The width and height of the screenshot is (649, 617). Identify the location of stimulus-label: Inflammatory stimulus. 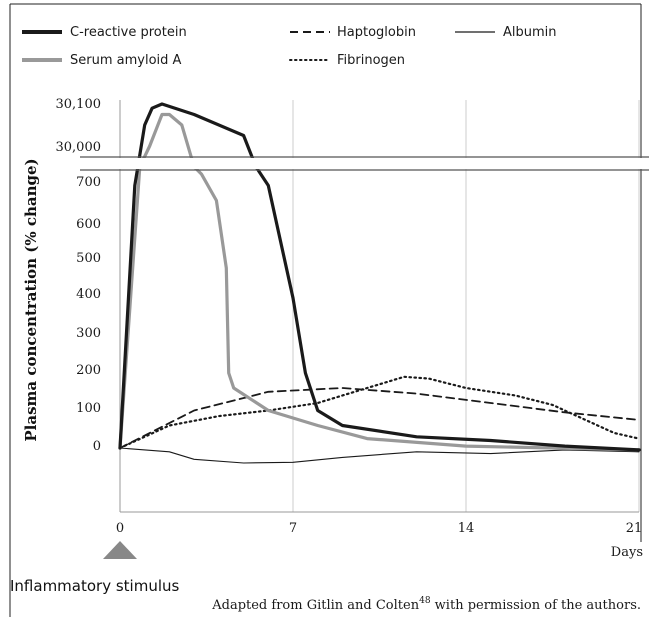
(95, 586).